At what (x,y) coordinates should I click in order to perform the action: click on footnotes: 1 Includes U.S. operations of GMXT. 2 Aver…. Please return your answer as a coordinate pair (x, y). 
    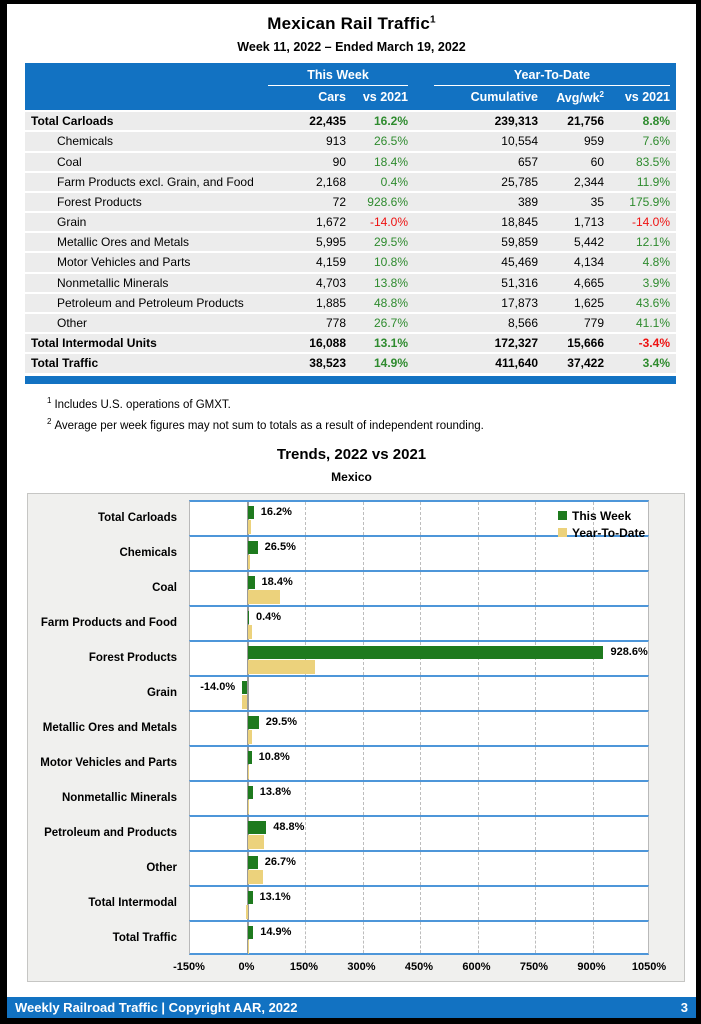
    Looking at the image, I should click on (361, 414).